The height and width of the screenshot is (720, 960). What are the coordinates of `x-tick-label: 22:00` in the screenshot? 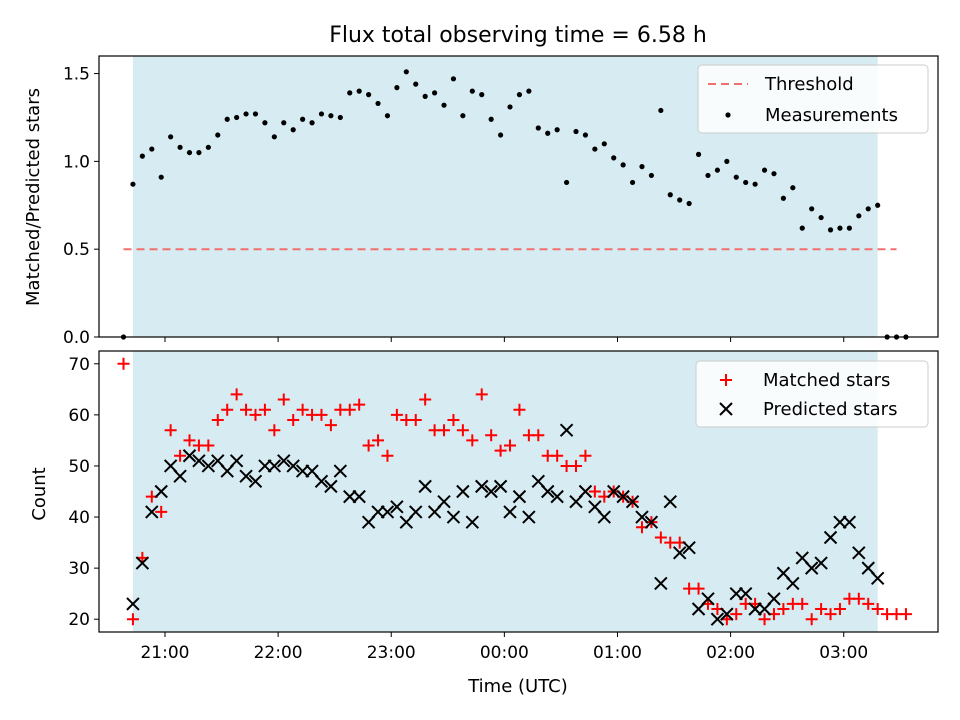 It's located at (278, 653).